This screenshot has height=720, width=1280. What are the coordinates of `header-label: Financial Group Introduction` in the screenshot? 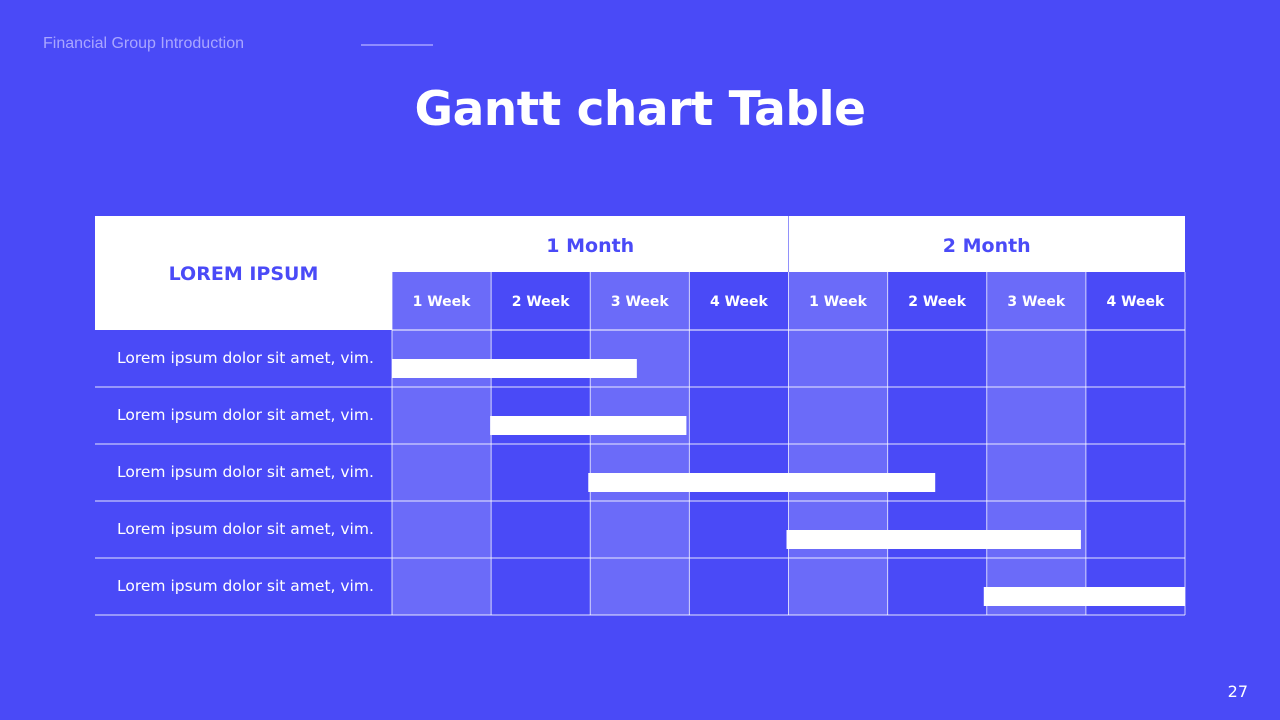 It's located at (143, 43).